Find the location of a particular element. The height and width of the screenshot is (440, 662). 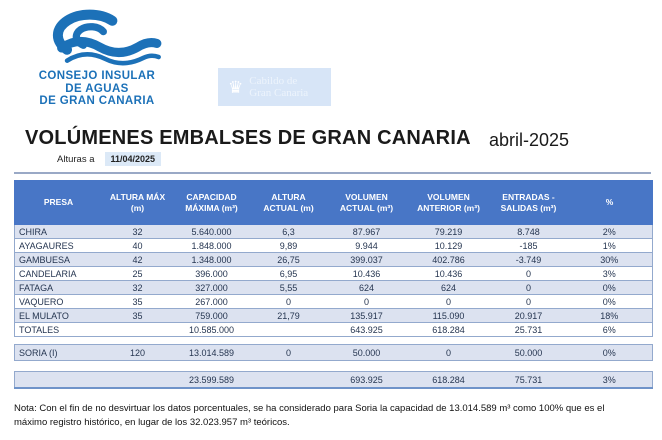

table-cell: 6% is located at coordinates (609, 329).